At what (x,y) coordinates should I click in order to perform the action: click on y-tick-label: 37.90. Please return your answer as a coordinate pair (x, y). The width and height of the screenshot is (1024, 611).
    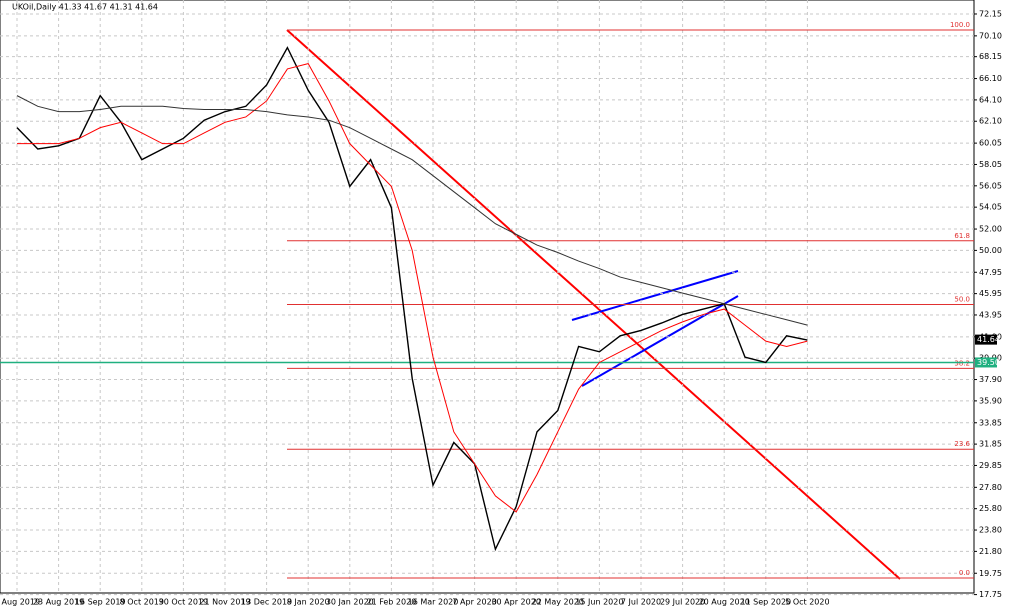
    Looking at the image, I should click on (990, 379).